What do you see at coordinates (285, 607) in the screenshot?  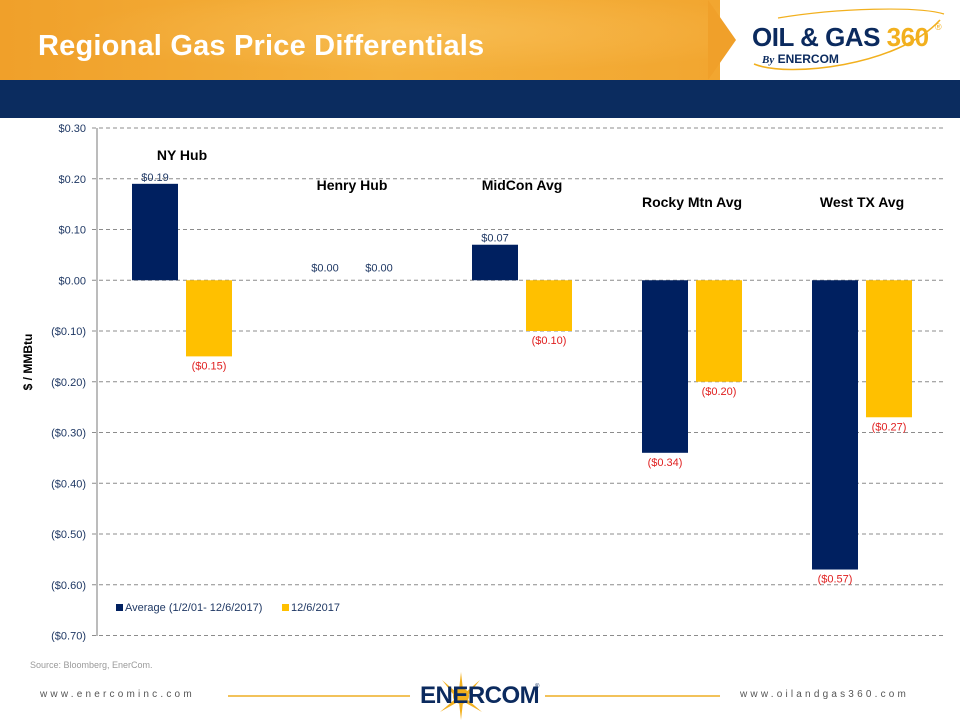 I see `legend-swatch-current` at bounding box center [285, 607].